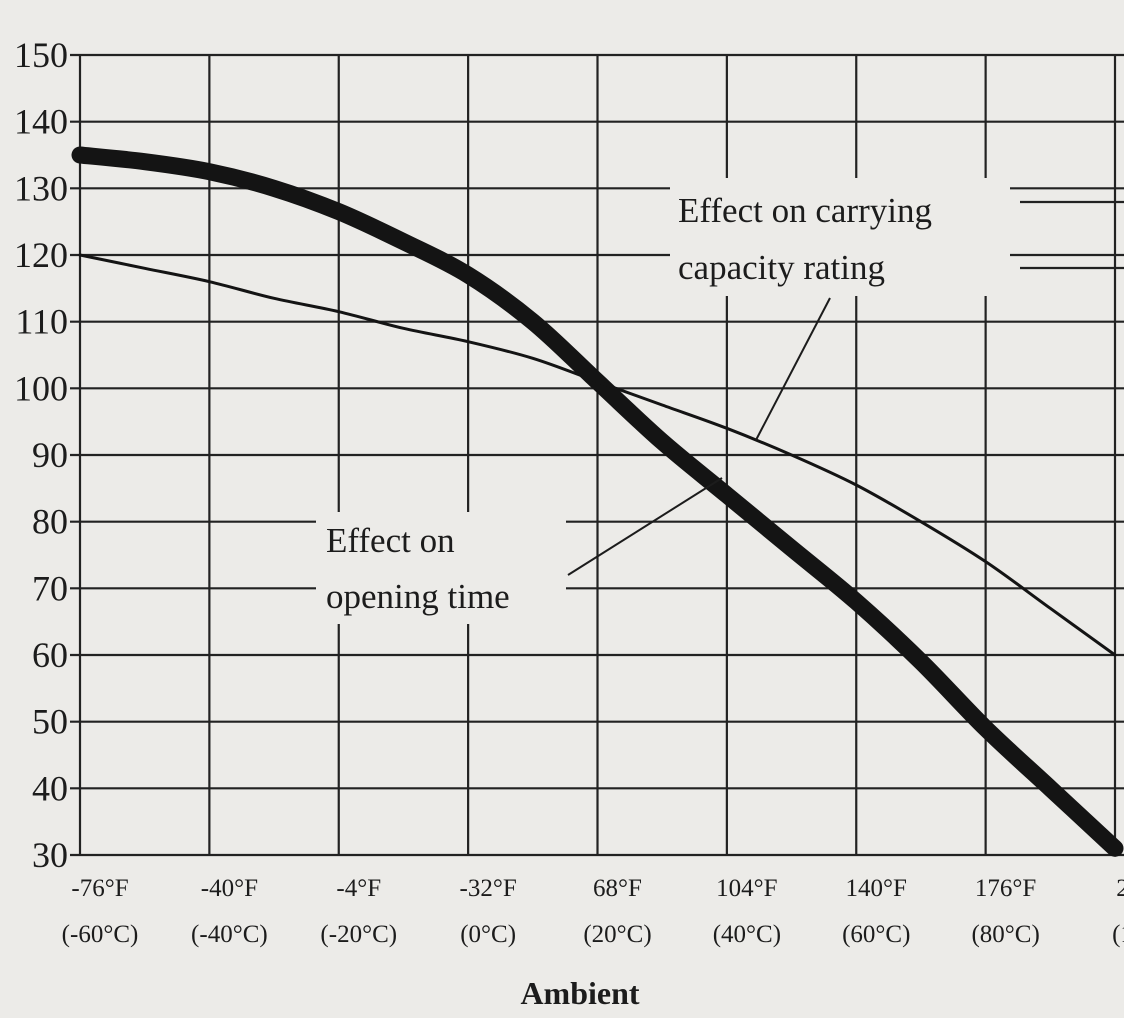 This screenshot has width=1124, height=1018. Describe the element at coordinates (50, 855) in the screenshot. I see `y-tick-label: 30` at that location.